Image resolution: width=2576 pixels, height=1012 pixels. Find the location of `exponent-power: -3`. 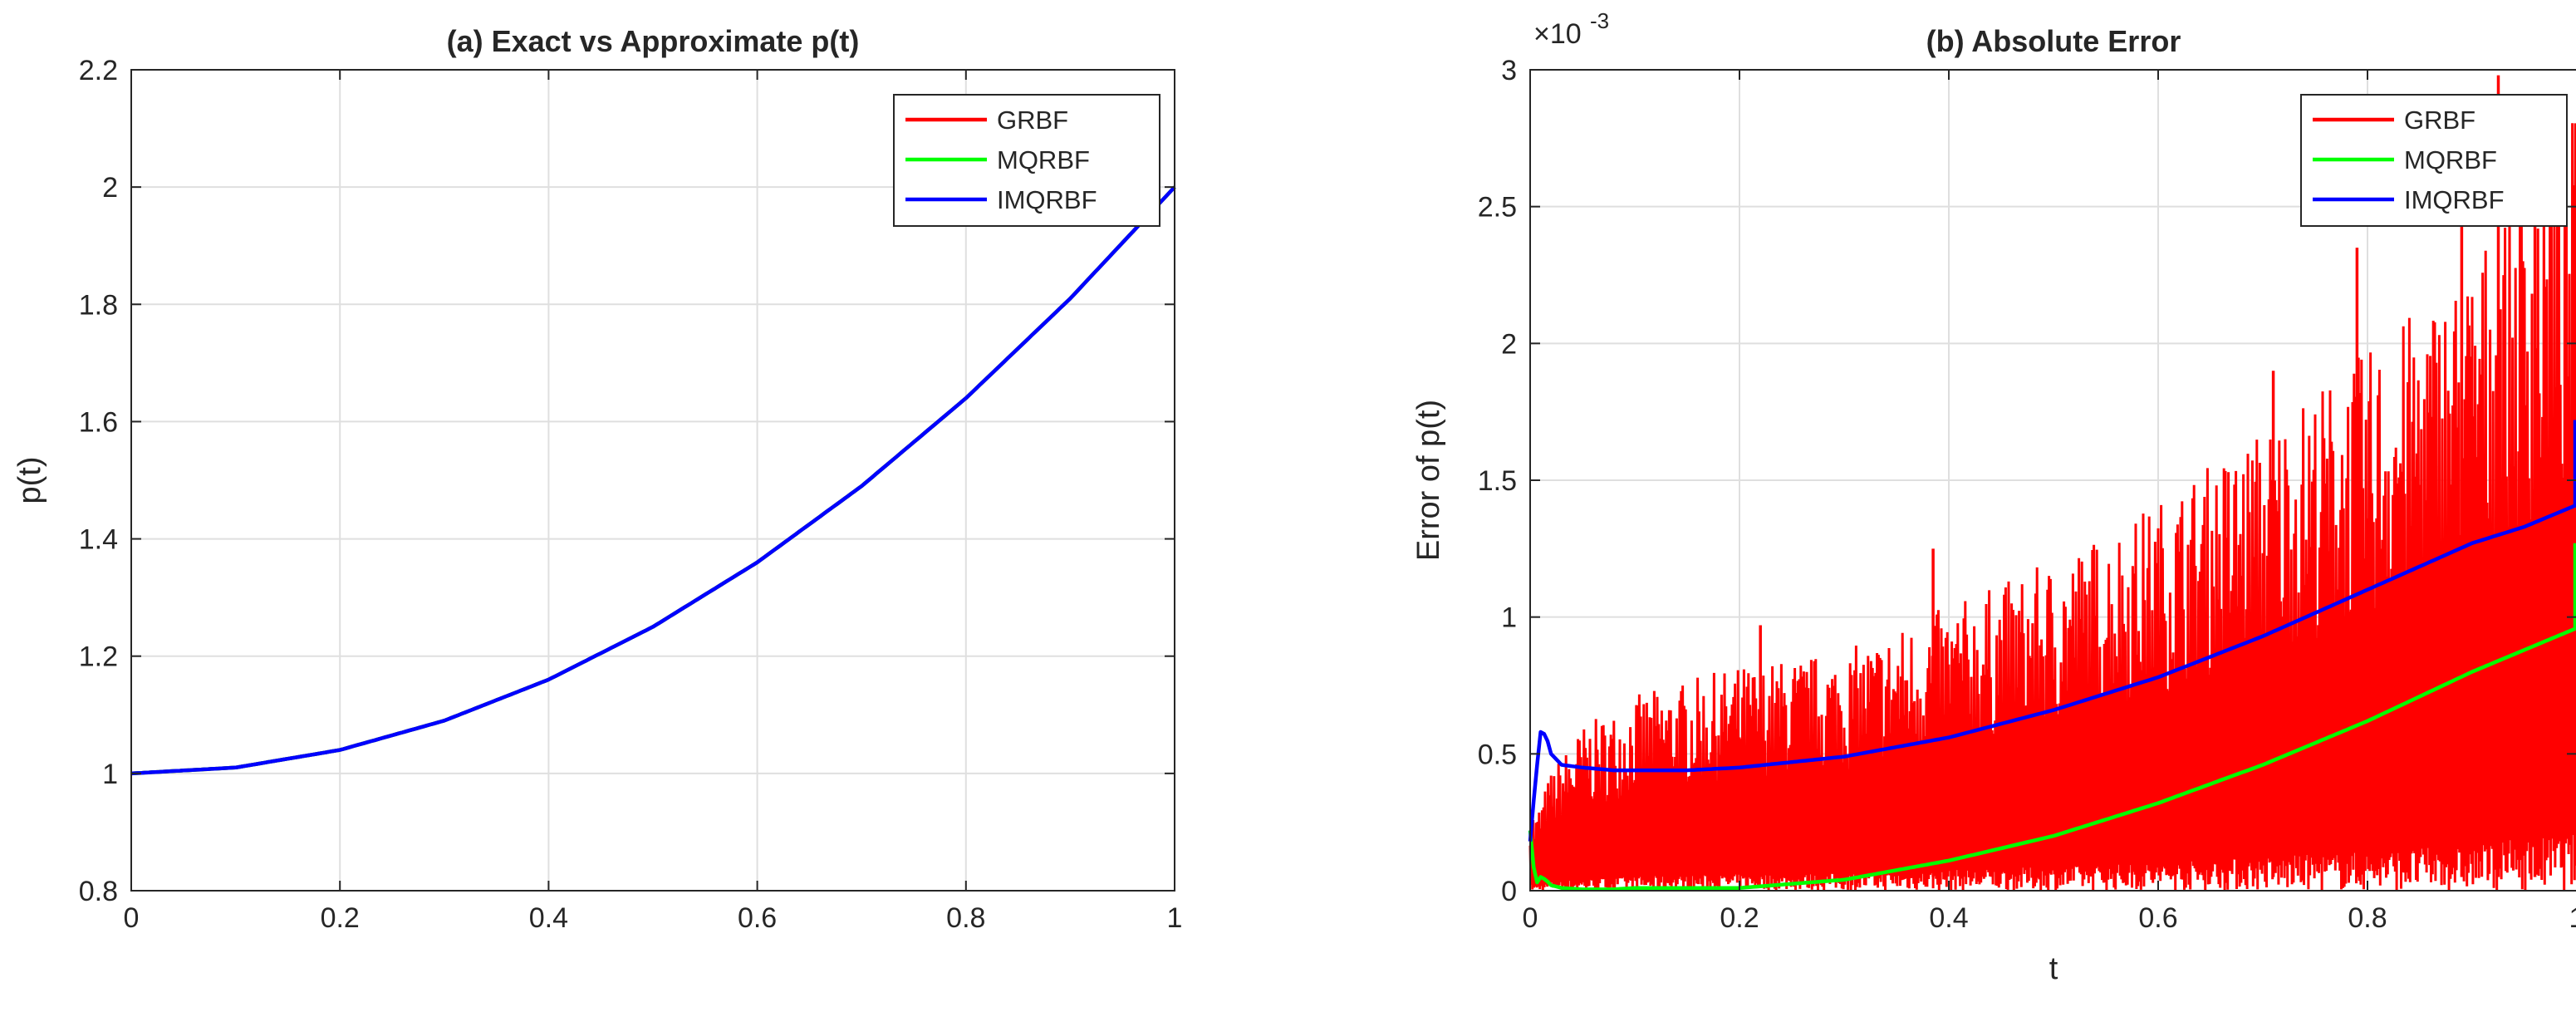

exponent-power: -3 is located at coordinates (1599, 20).